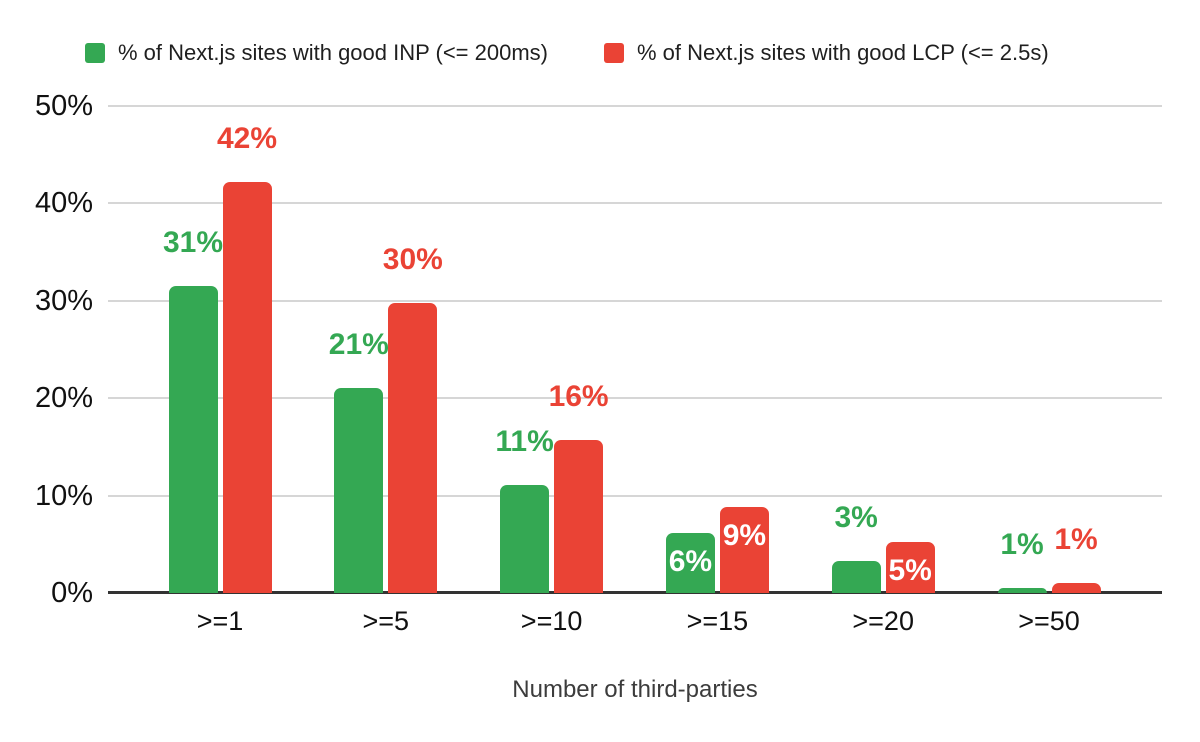  Describe the element at coordinates (359, 490) in the screenshot. I see `bar-inp->=5` at that location.